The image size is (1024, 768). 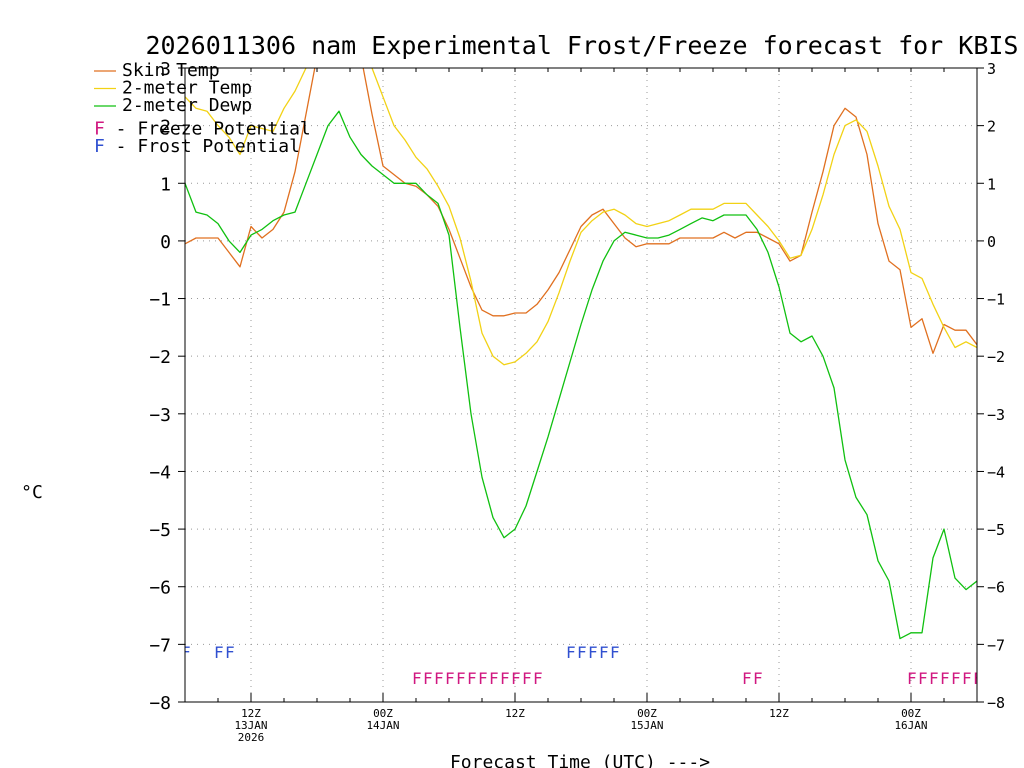 What do you see at coordinates (32, 492) in the screenshot?
I see `y-axis-label: °C` at bounding box center [32, 492].